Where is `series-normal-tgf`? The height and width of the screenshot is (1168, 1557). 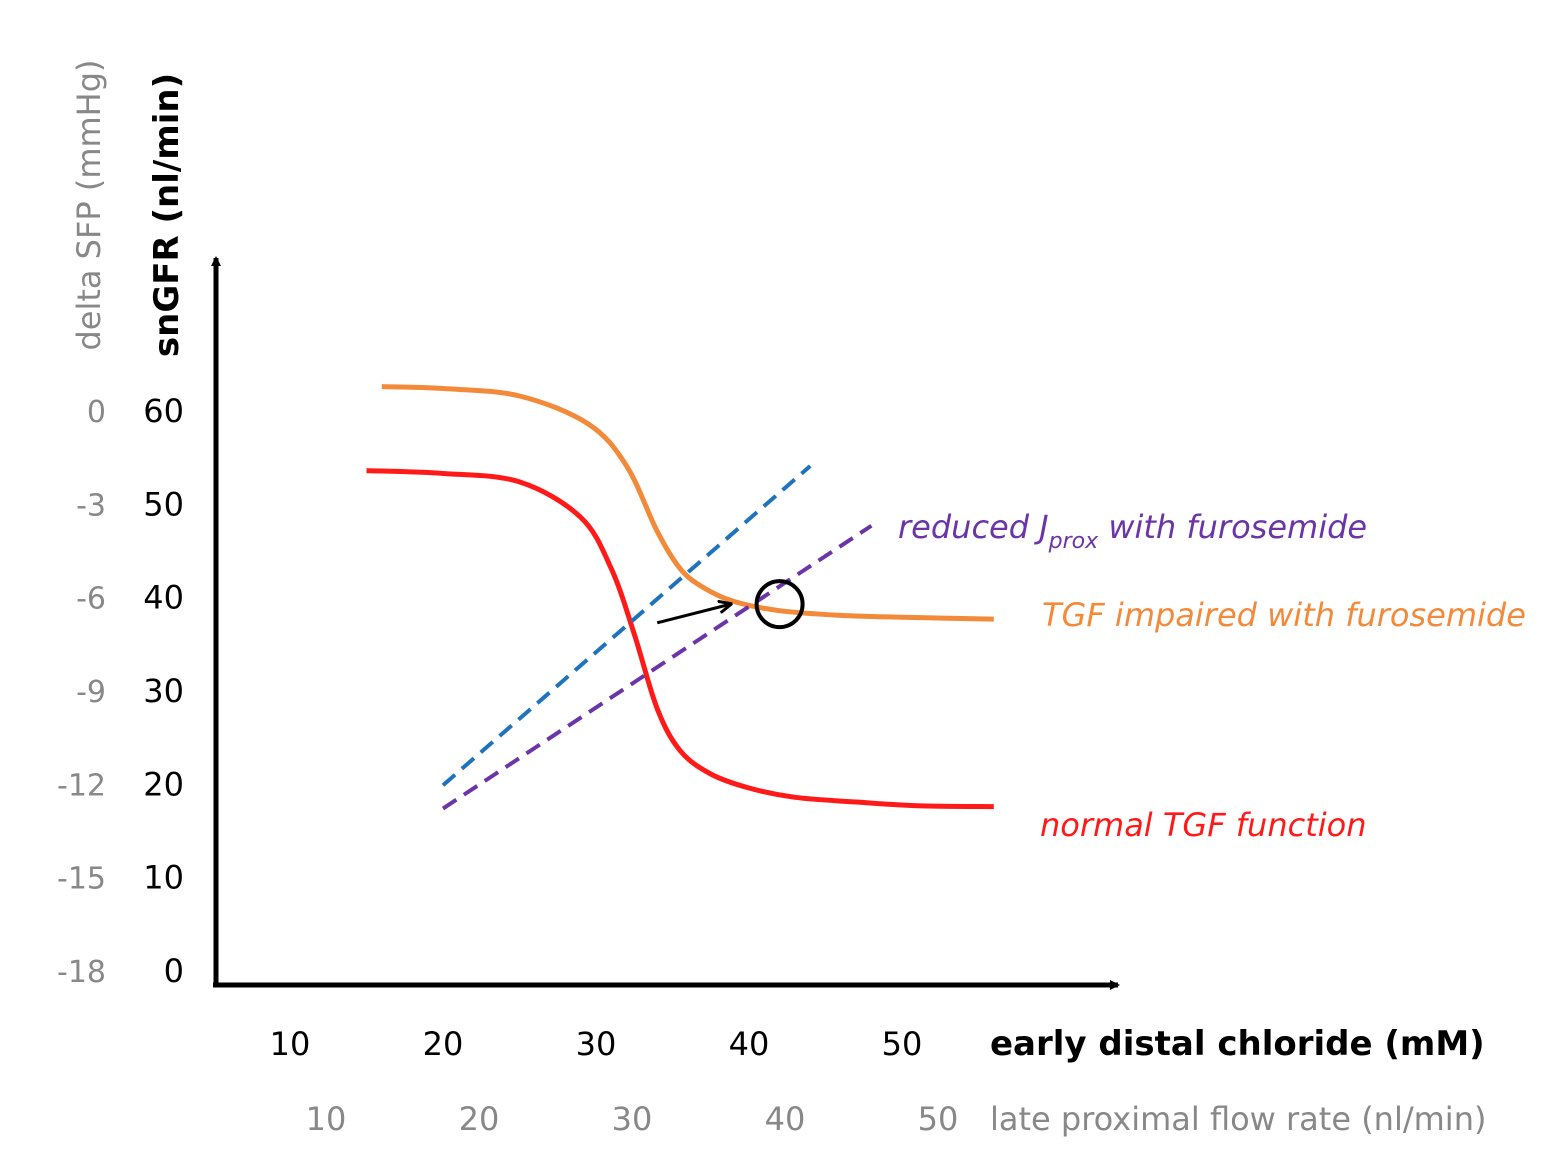 series-normal-tgf is located at coordinates (680, 639).